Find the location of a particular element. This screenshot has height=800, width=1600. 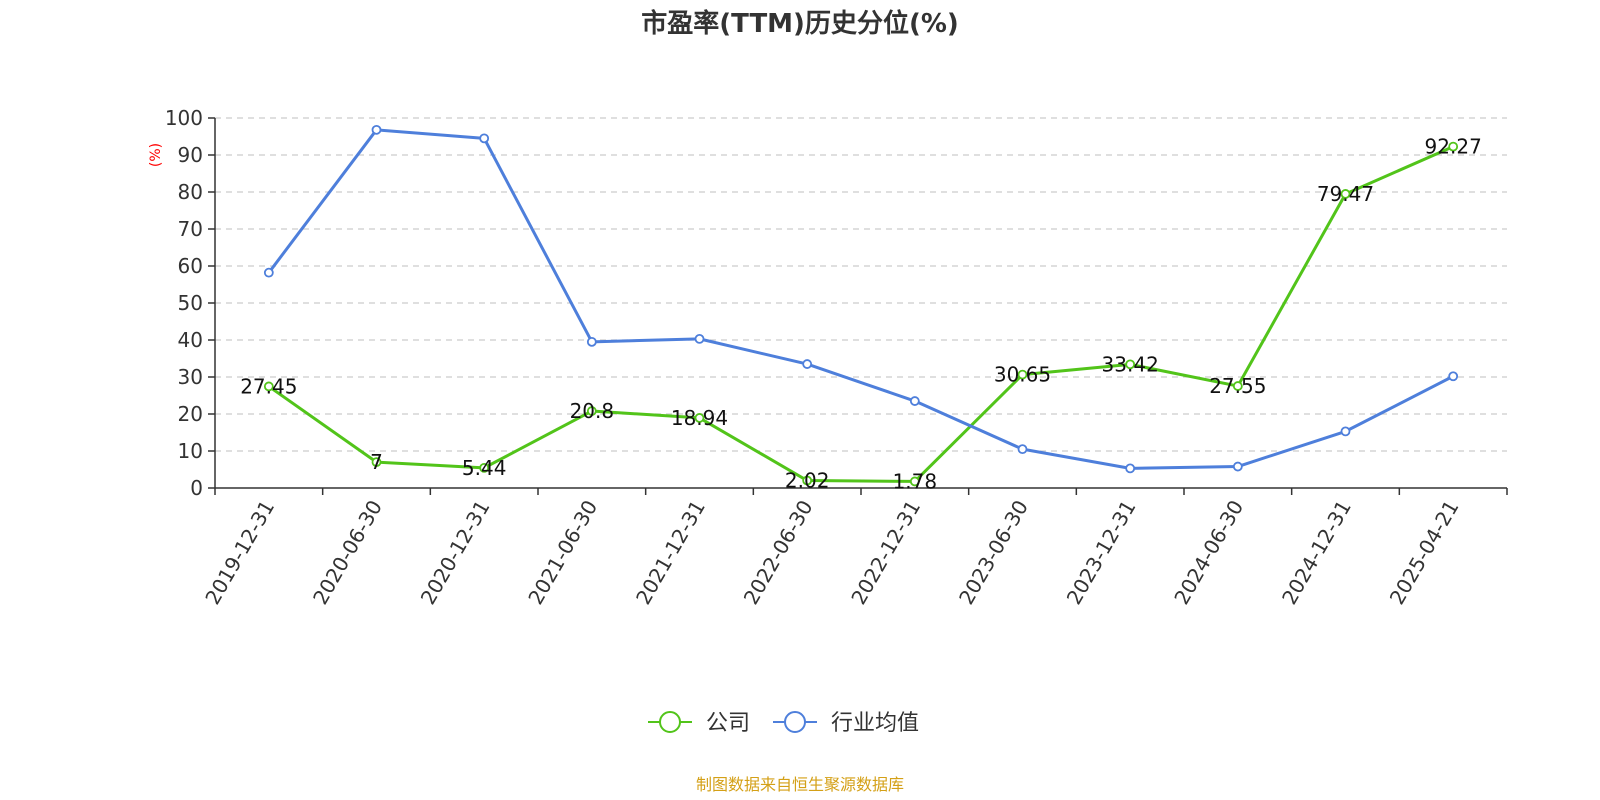

chart-title: 市盈率(TTM)历史分位(%) is located at coordinates (800, 23).